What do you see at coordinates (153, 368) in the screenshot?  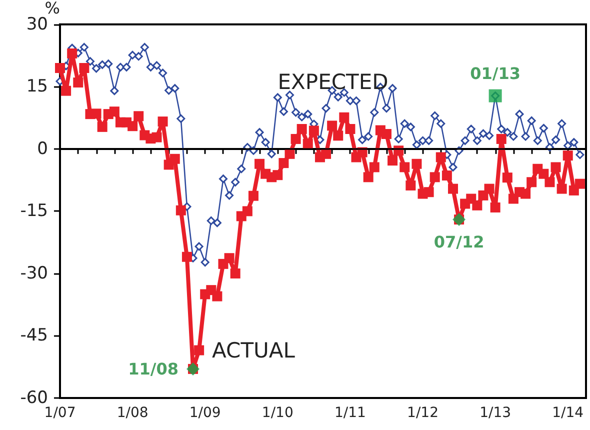 I see `annotation: 11/08` at bounding box center [153, 368].